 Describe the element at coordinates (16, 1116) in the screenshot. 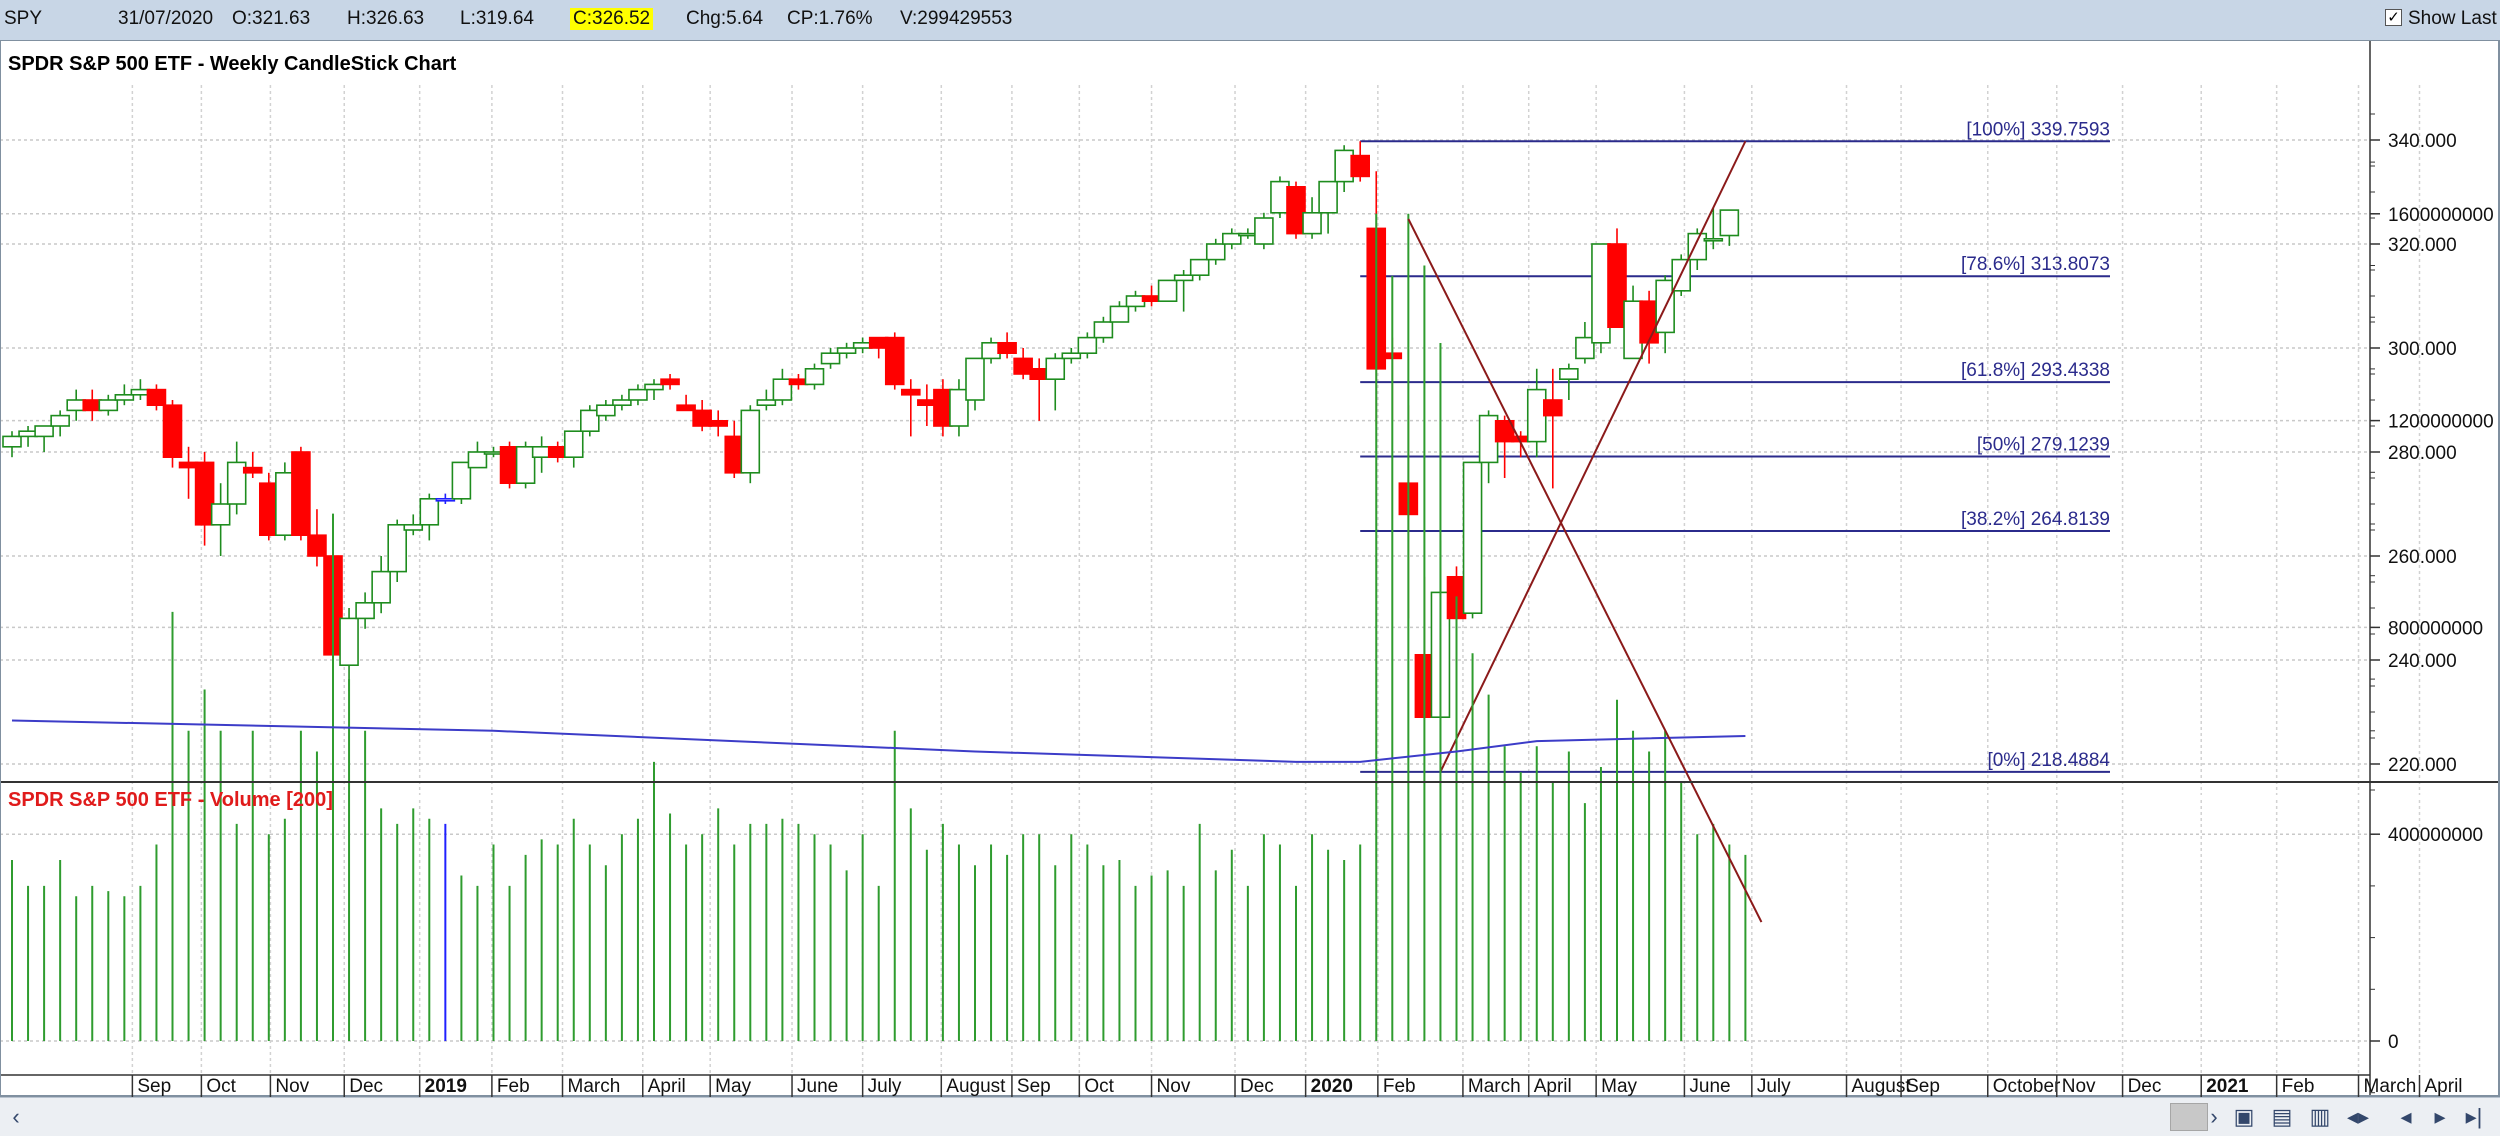

I see `scroll-left-icon: ‹` at that location.